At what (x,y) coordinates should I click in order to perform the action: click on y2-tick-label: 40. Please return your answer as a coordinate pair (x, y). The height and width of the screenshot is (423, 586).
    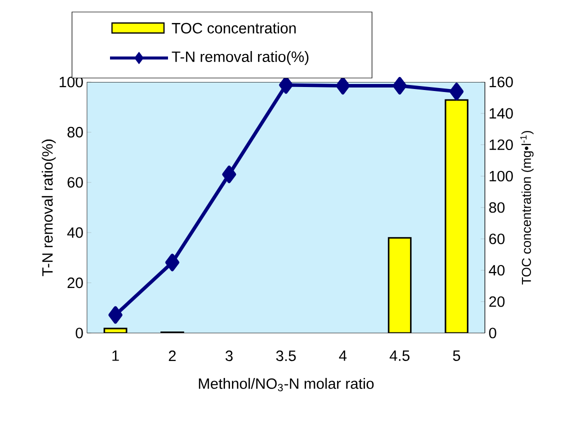
    Looking at the image, I should click on (496, 270).